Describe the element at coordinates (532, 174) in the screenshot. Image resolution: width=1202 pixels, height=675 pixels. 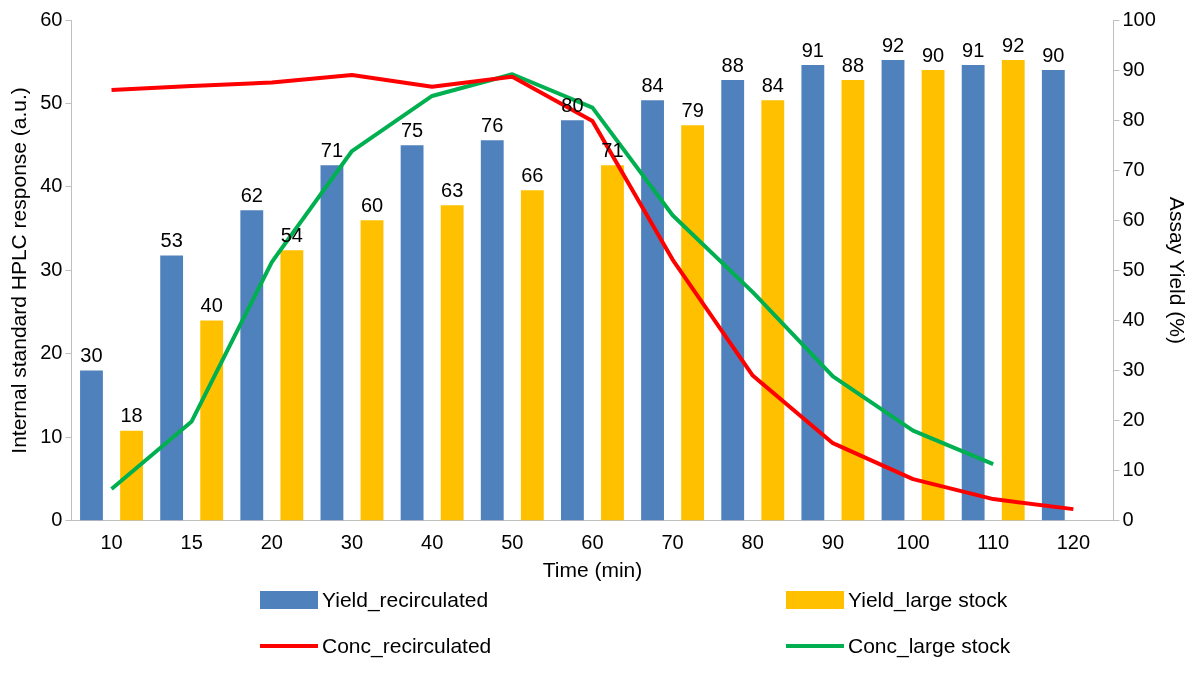
I see `data-label: 66` at that location.